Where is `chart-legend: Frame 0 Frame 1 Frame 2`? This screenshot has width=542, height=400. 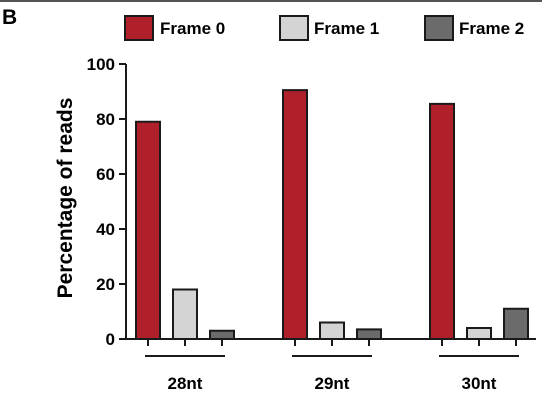 chart-legend: Frame 0 Frame 1 Frame 2 is located at coordinates (324, 28).